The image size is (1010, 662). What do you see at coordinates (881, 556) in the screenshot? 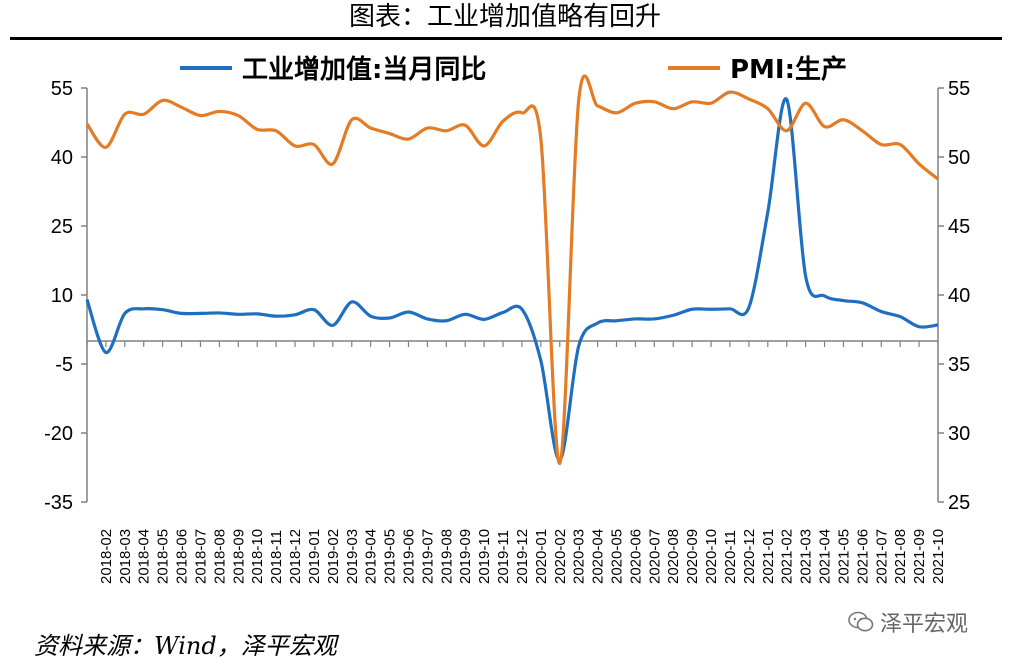
I see `x-tick-label: 2021-07` at bounding box center [881, 556].